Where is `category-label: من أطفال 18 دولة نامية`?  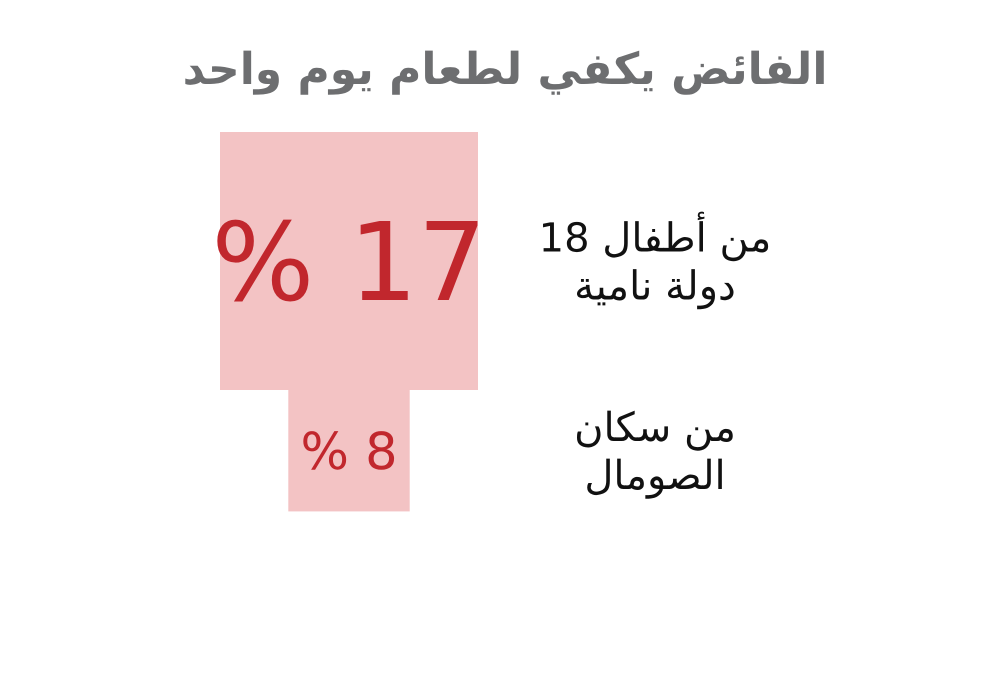 category-label: من أطفال 18 دولة نامية is located at coordinates (655, 260).